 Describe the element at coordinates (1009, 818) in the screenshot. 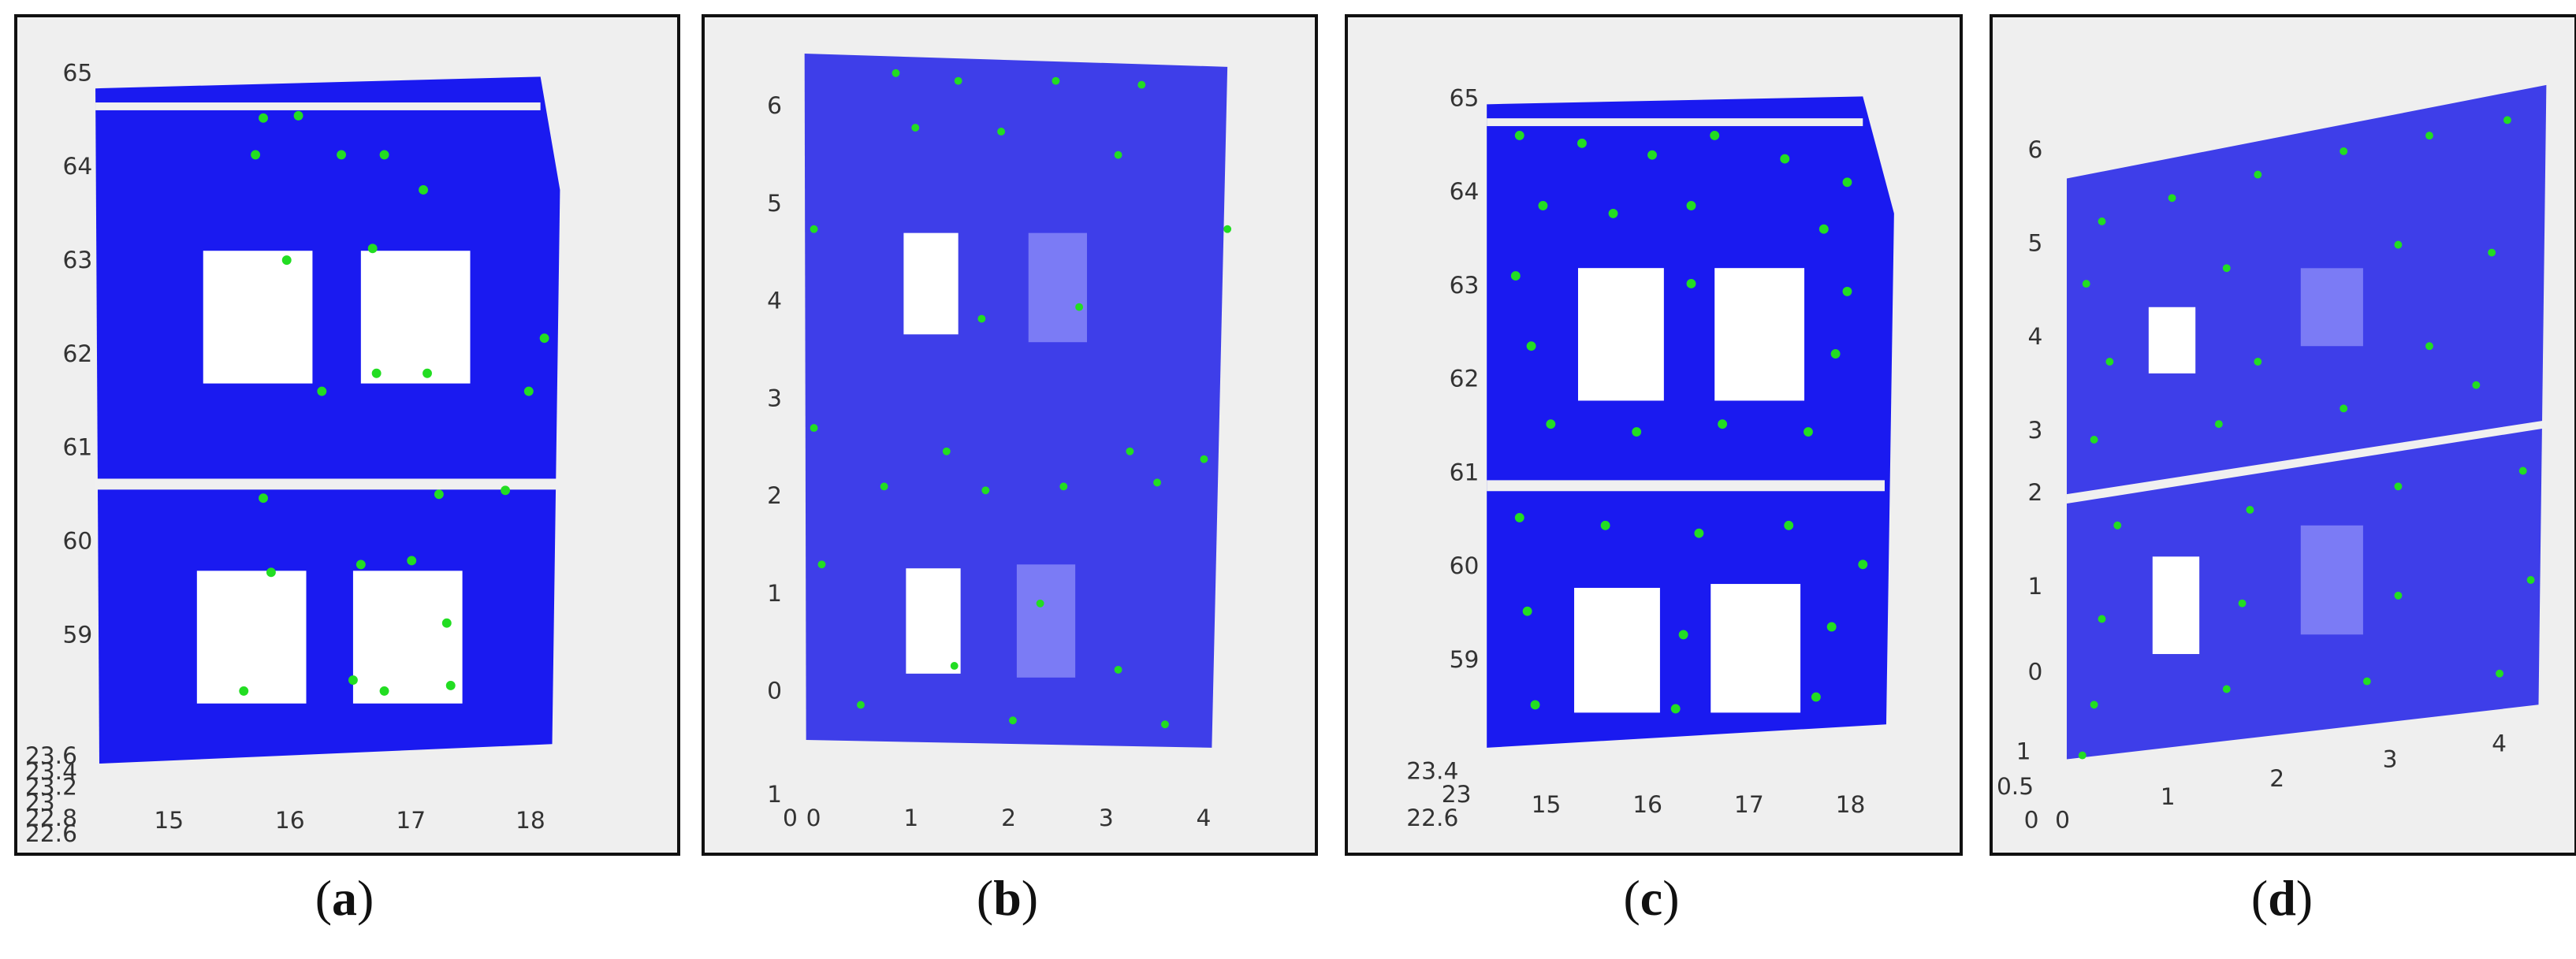

I see `x-ticks: 0 1 2 3 4` at that location.